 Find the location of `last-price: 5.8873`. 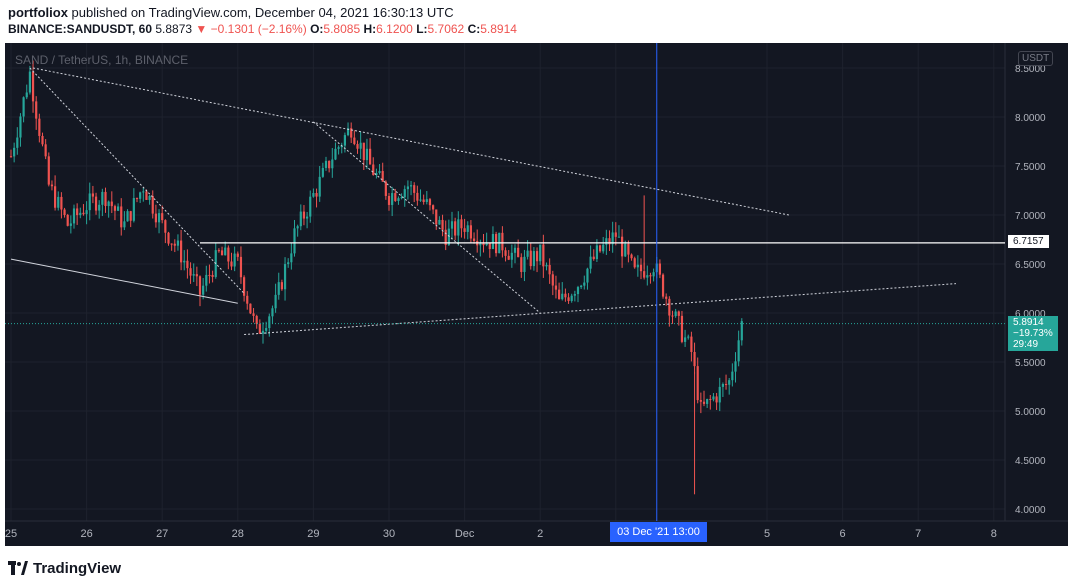

last-price: 5.8873 is located at coordinates (174, 29).